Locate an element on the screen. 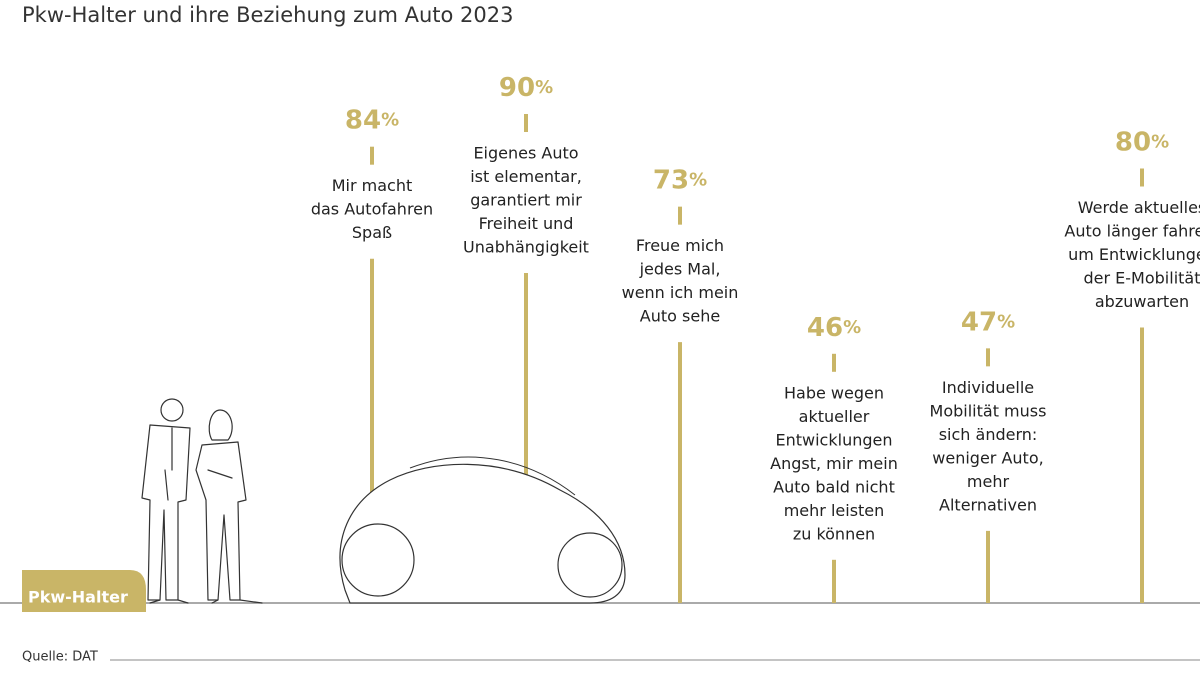 The height and width of the screenshot is (700, 1200). category-label: Mir macht is located at coordinates (372, 185).